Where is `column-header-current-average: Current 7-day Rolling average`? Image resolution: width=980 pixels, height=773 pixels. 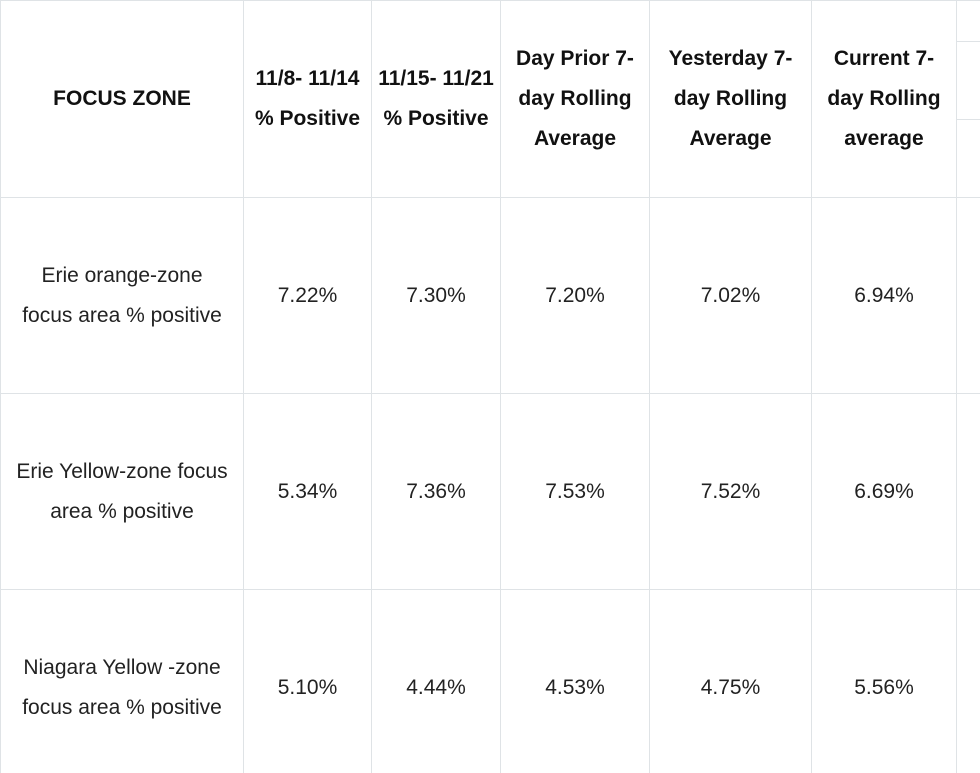
column-header-current-average: Current 7-day Rolling average is located at coordinates (884, 99).